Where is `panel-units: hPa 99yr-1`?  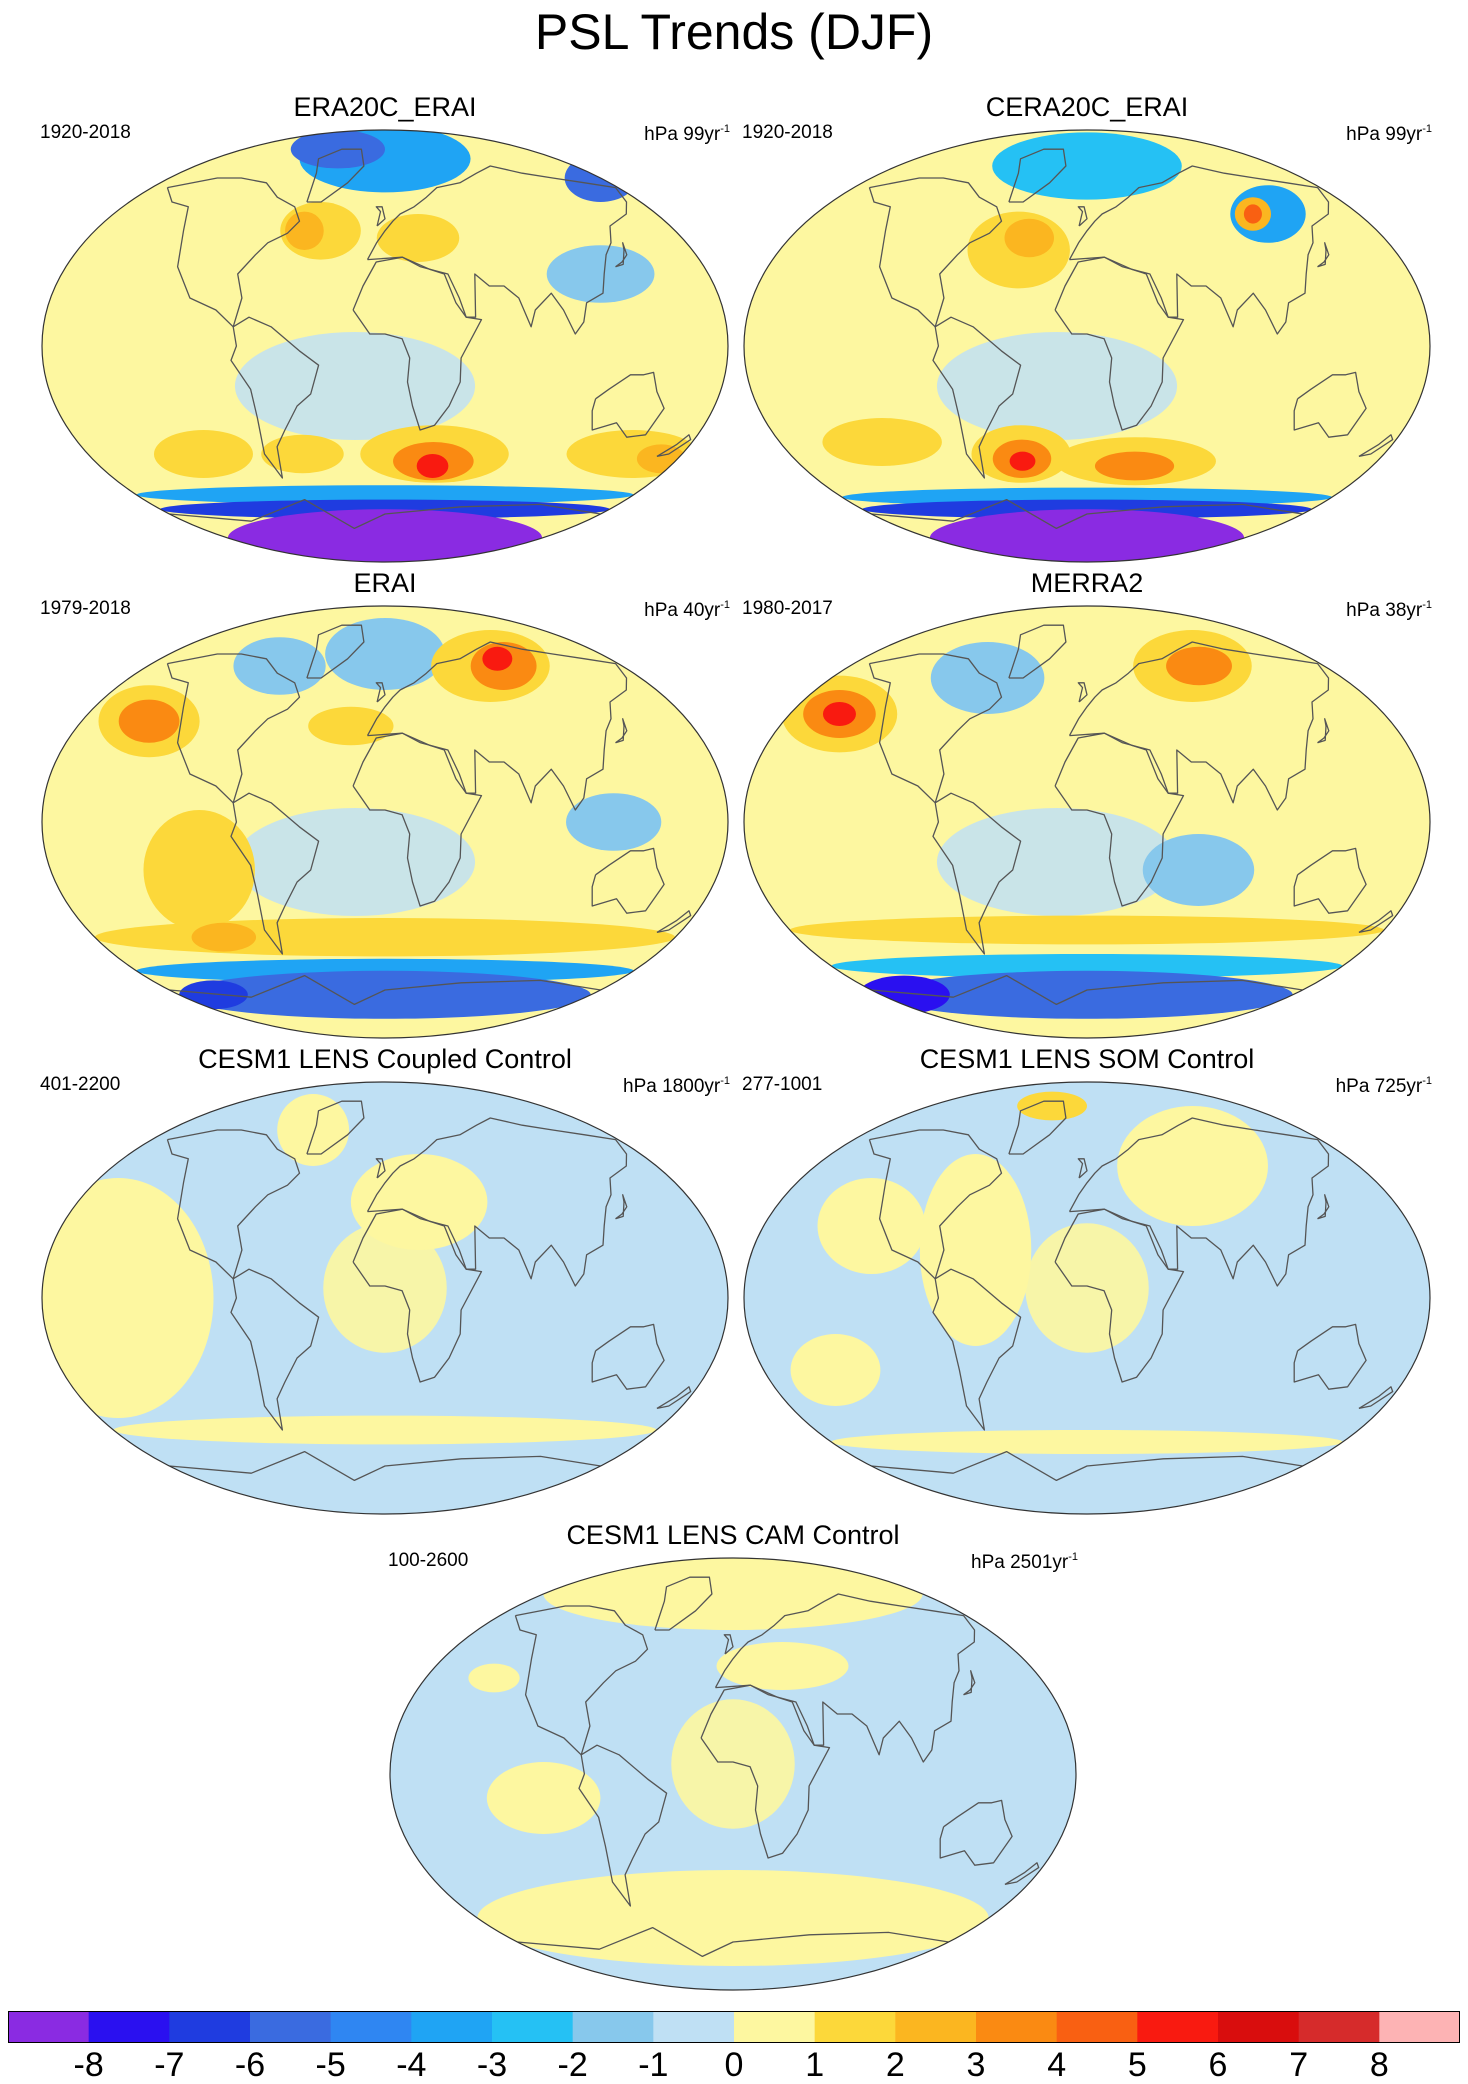
panel-units: hPa 99yr-1 is located at coordinates (1389, 134).